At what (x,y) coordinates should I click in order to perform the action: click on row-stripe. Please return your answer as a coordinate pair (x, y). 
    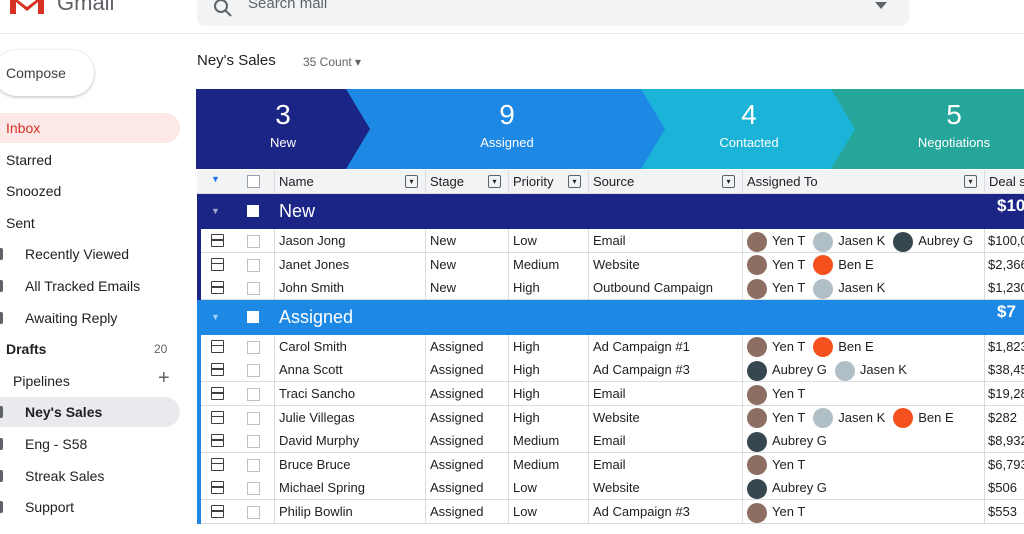
    Looking at the image, I should click on (199, 288).